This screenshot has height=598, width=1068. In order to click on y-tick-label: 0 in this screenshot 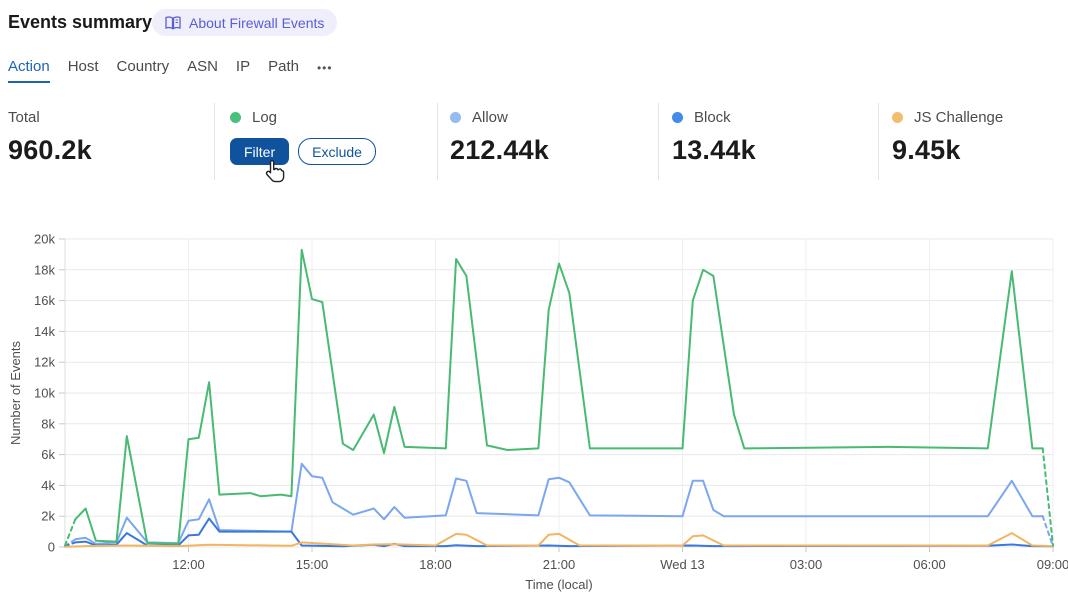, I will do `click(51, 547)`.